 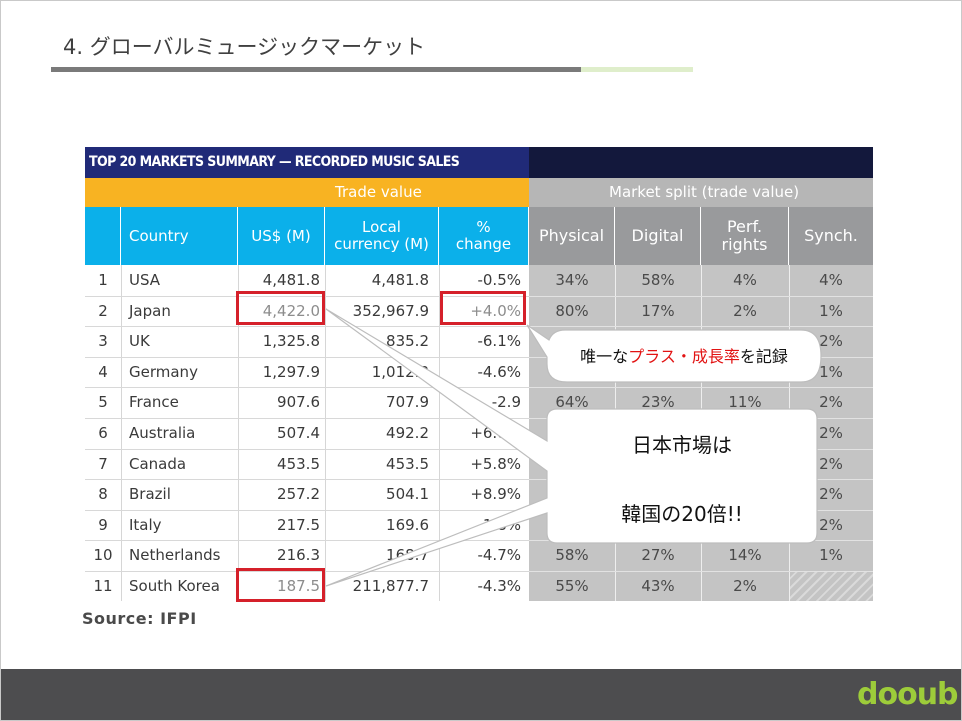 What do you see at coordinates (658, 280) in the screenshot?
I see `cell-digital: 58%` at bounding box center [658, 280].